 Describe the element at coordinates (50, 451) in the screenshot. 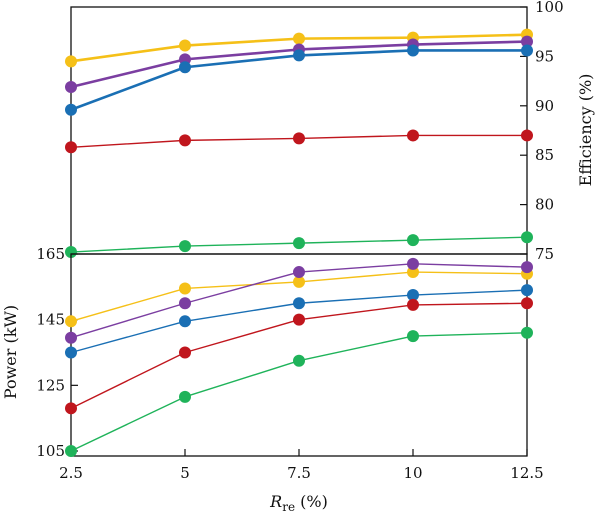

I see `power-y-tick-label: 105` at that location.